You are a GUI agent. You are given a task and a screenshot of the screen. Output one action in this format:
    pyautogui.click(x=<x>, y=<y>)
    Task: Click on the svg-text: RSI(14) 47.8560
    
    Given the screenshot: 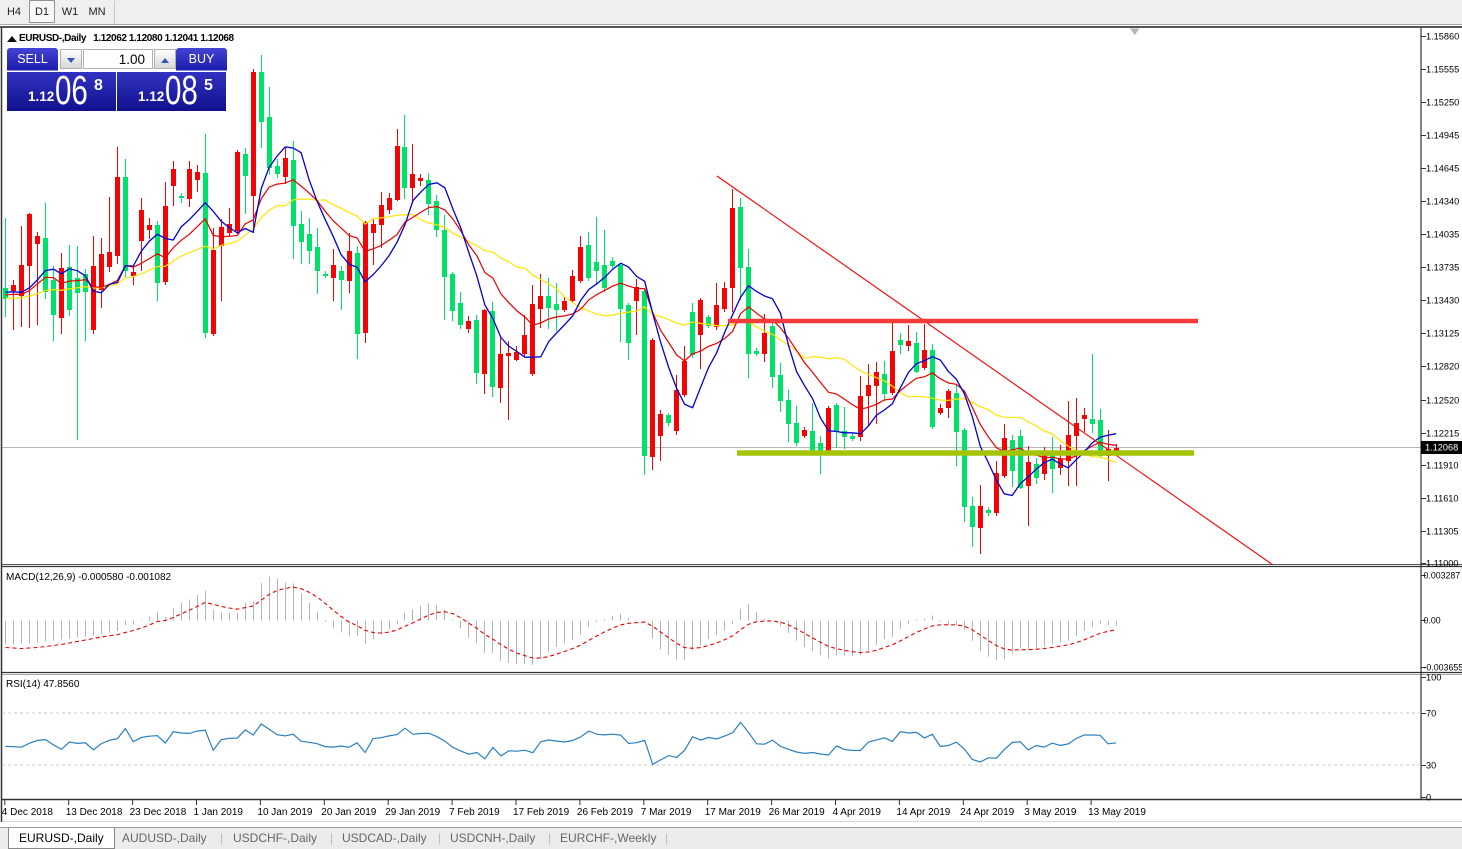 What is the action you would take?
    pyautogui.click(x=43, y=684)
    